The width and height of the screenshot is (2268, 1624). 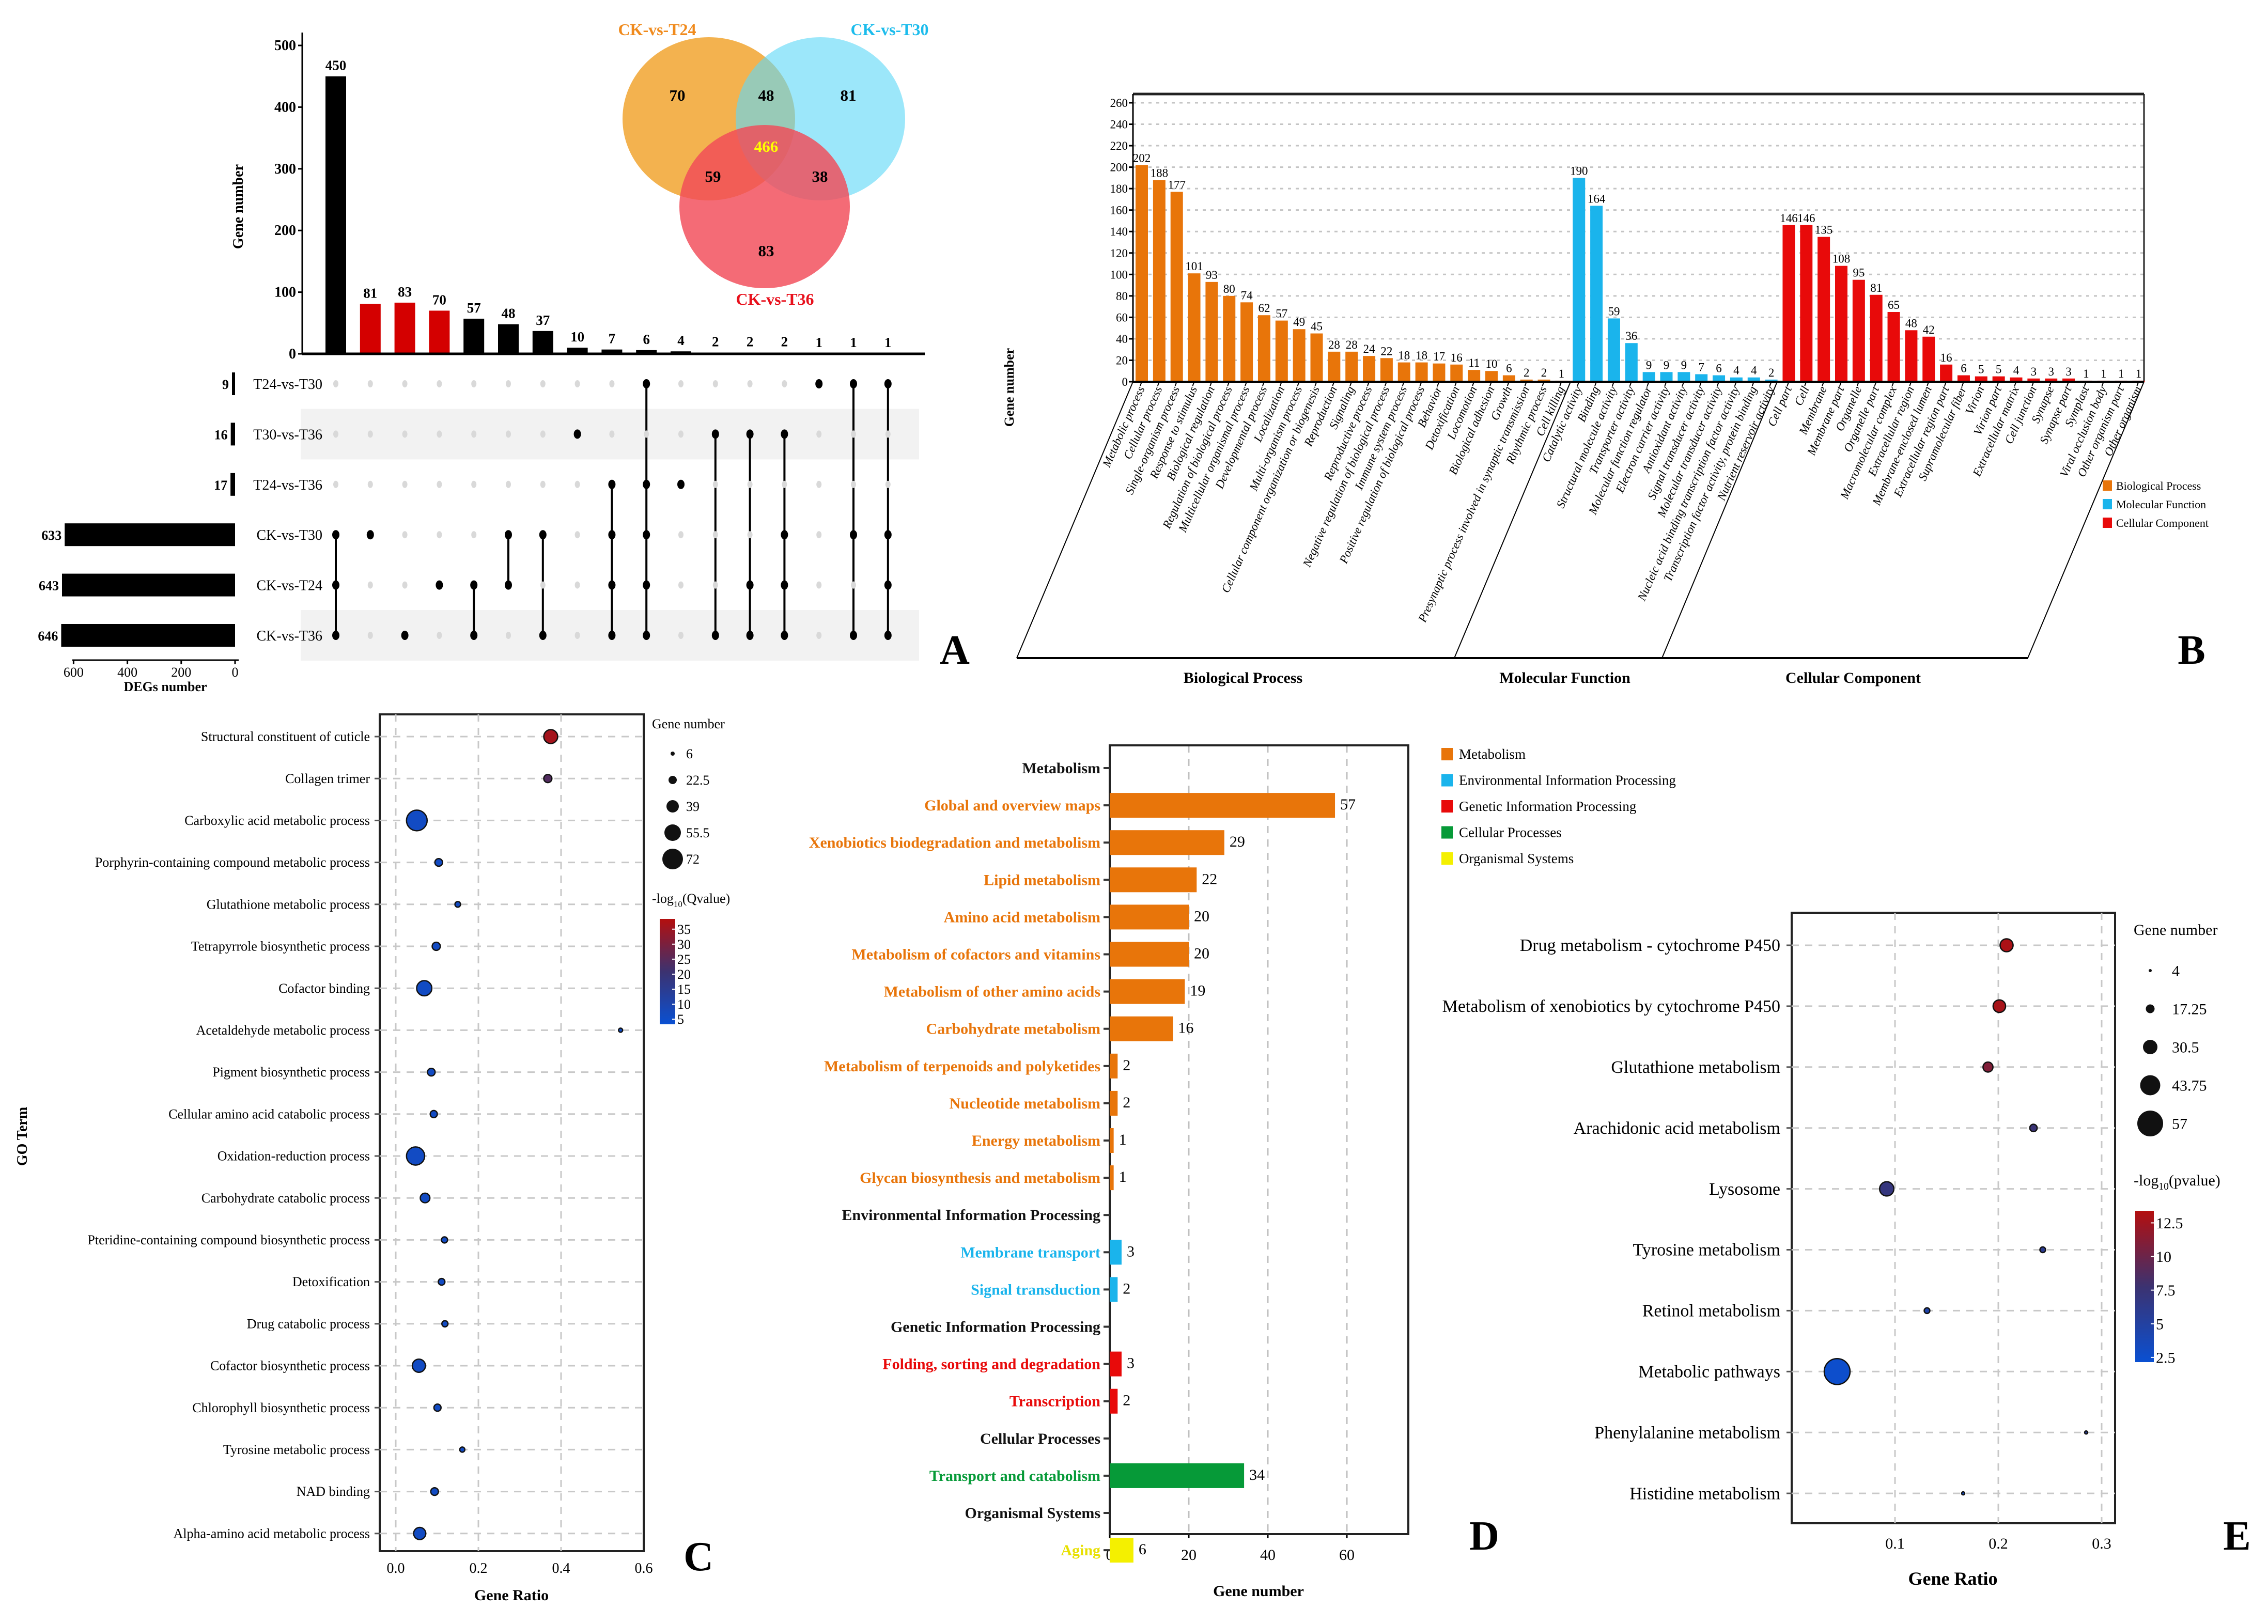 What do you see at coordinates (1527, 372) in the screenshot?
I see `go-bar-value: 2` at bounding box center [1527, 372].